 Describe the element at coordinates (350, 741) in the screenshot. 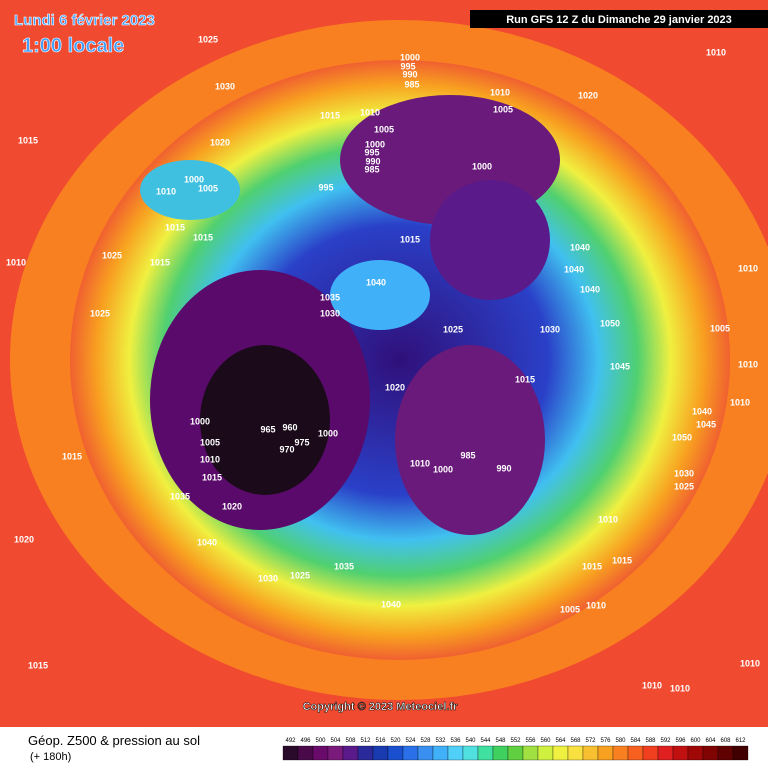

I see `scale-label: 508` at that location.